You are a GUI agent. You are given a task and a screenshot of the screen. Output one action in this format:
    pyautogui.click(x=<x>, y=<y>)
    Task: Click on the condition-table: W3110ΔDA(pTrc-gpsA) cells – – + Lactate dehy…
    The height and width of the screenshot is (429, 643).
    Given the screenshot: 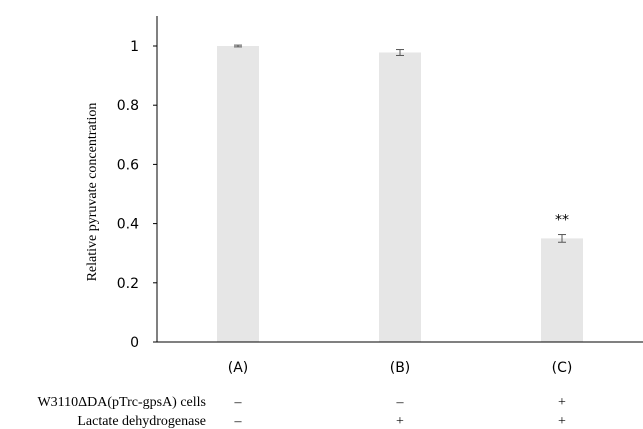 What is the action you would take?
    pyautogui.click(x=301, y=412)
    